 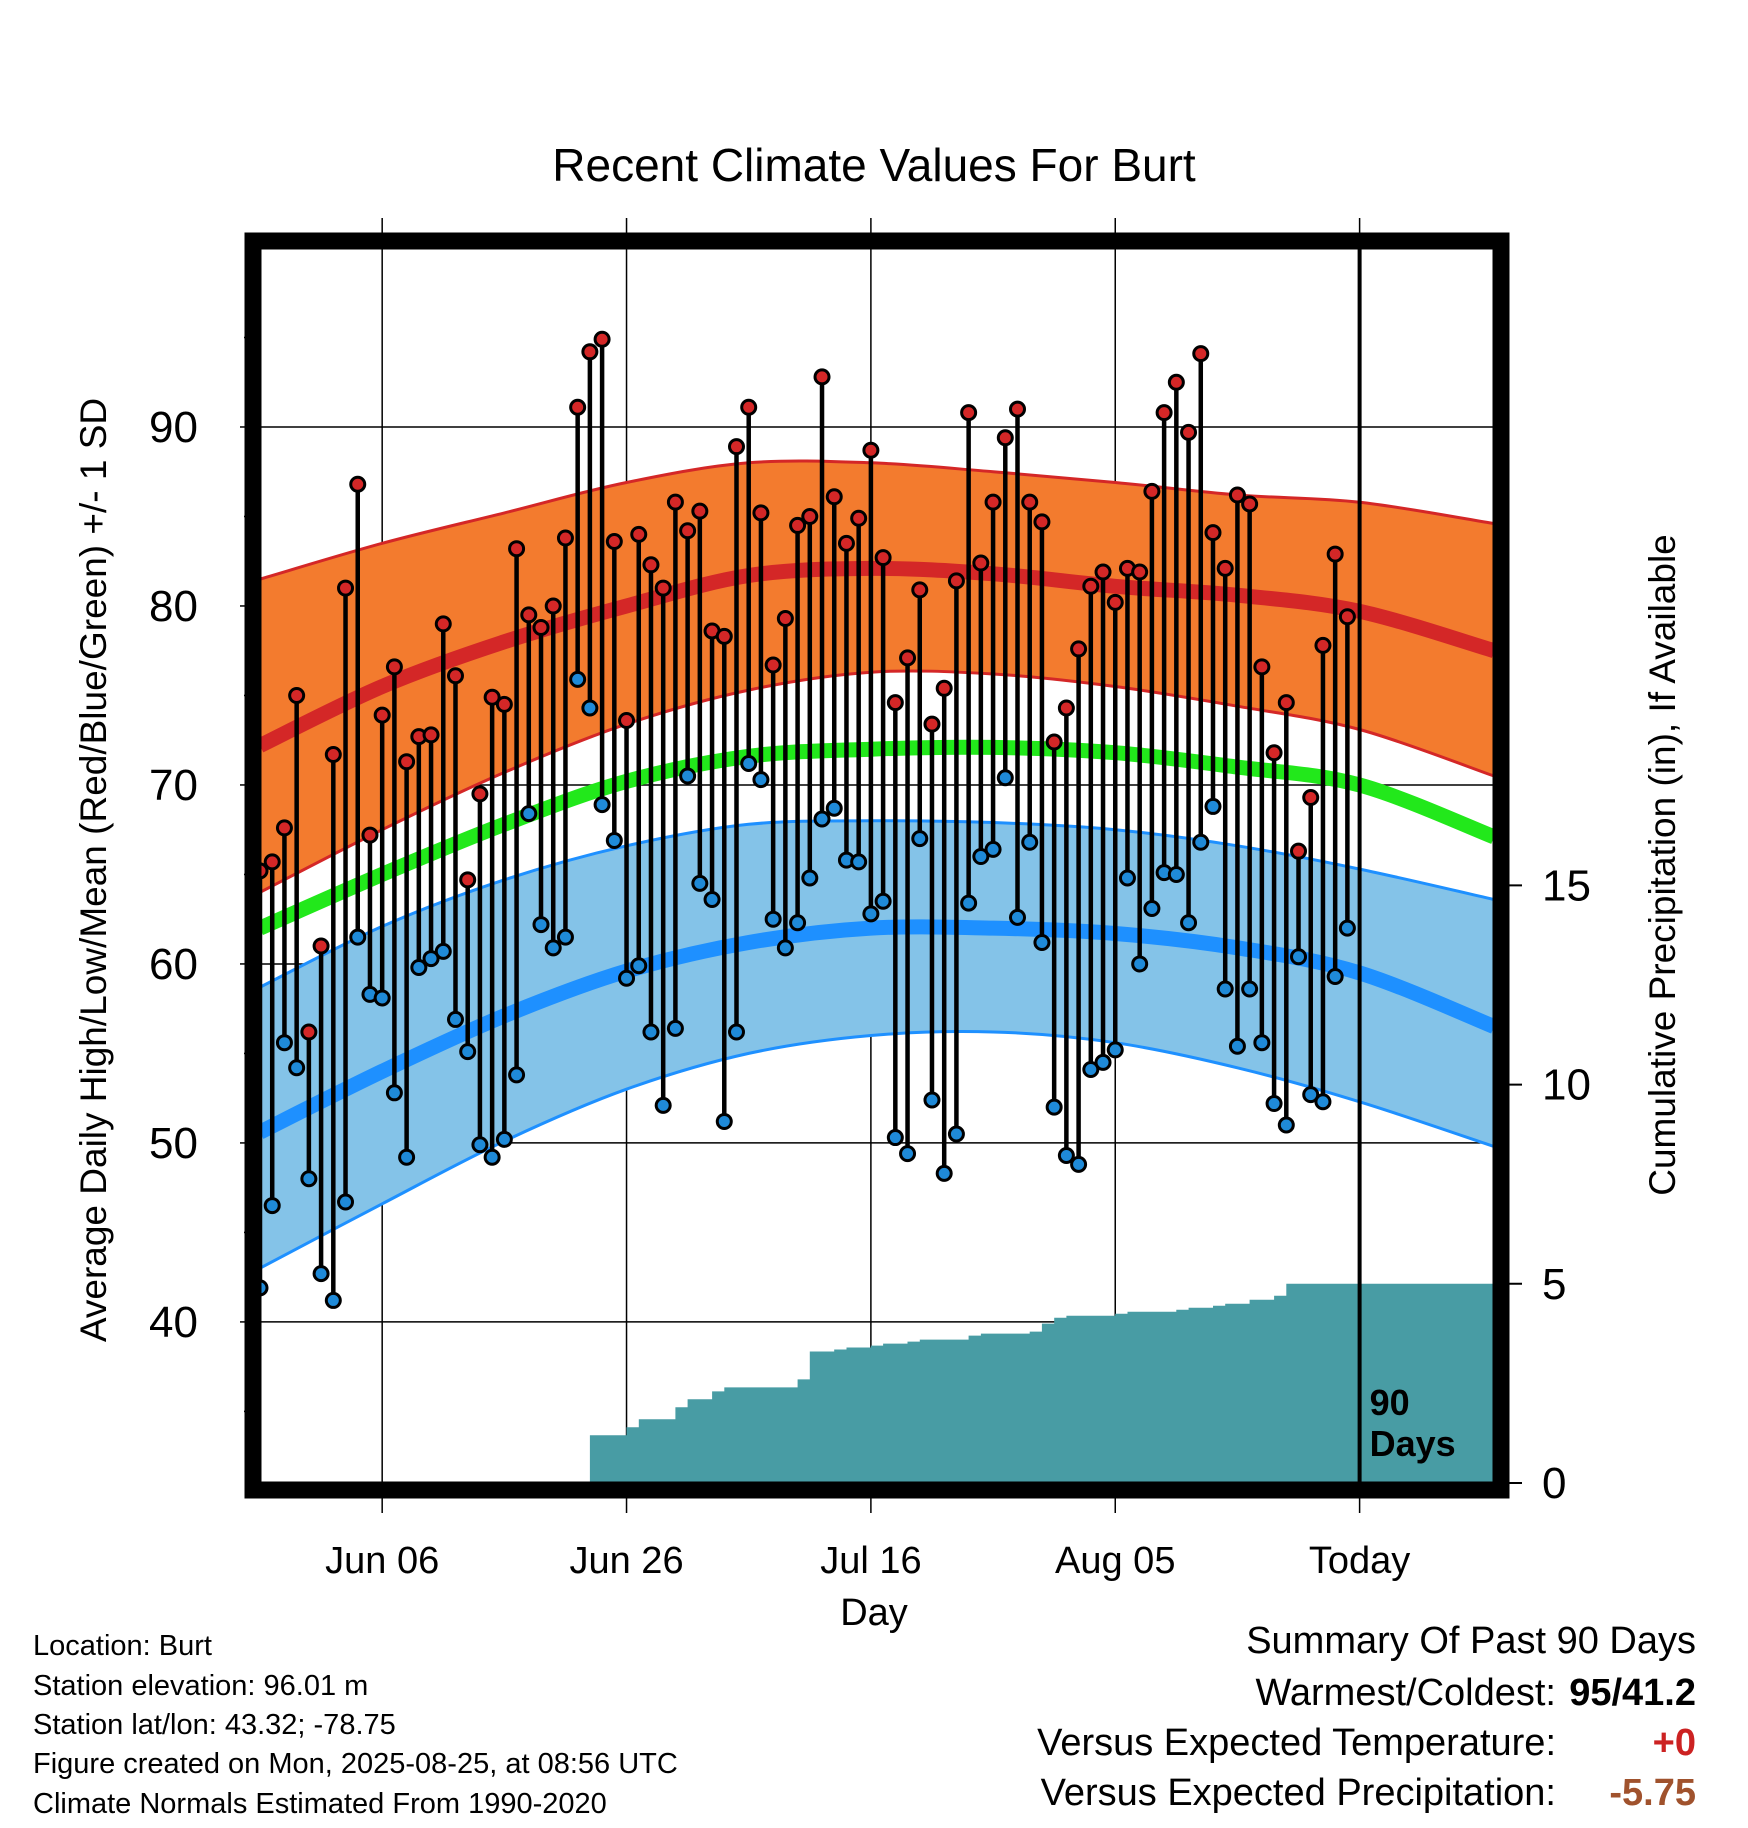 I want to click on x-tick-label-4: Today, so click(x=1359, y=1561).